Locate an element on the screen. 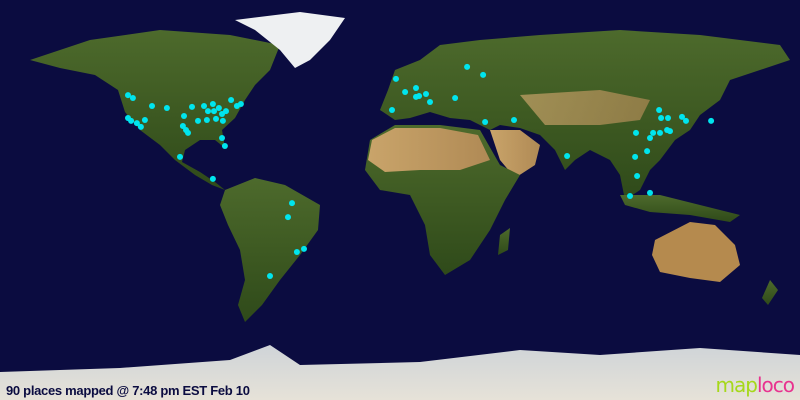 The image size is (800, 400). madagascar is located at coordinates (504, 241).